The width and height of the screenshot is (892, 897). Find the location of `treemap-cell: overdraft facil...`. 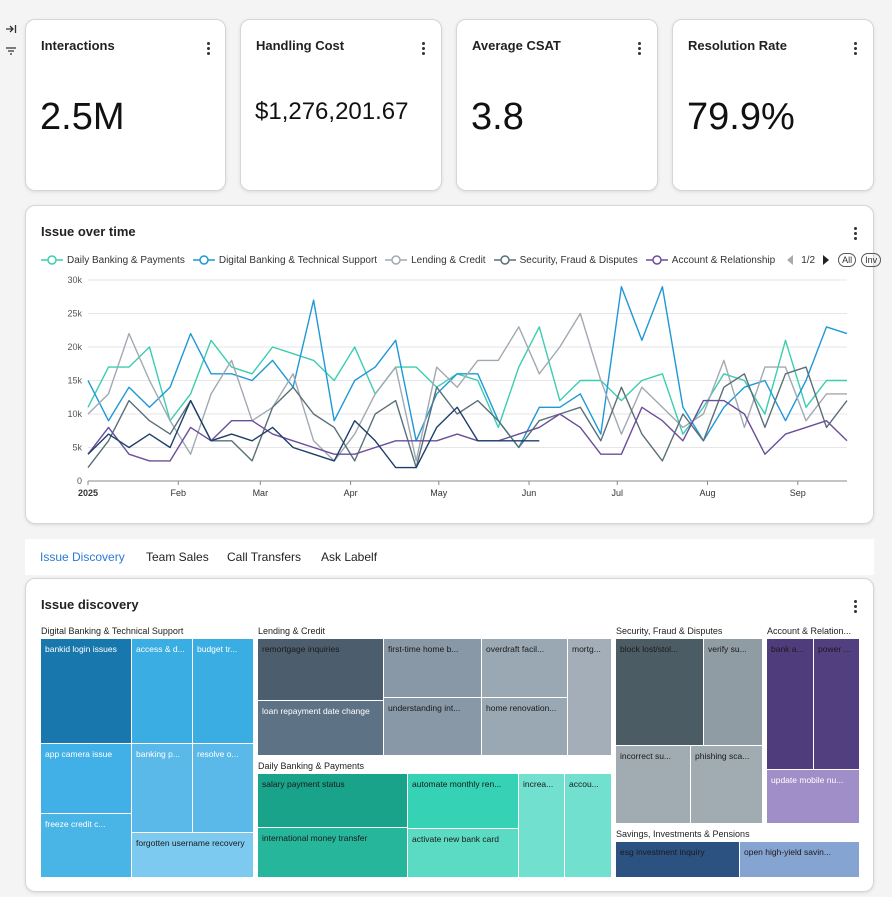

treemap-cell: overdraft facil... is located at coordinates (524, 668).